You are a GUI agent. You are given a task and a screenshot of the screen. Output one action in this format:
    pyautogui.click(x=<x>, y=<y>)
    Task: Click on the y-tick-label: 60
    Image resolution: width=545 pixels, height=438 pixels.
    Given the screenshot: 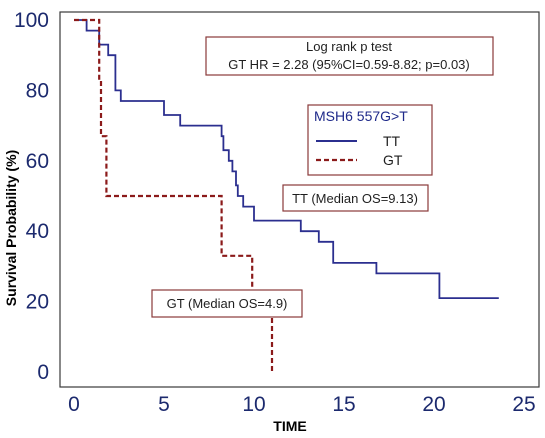 What is the action you would take?
    pyautogui.click(x=37, y=161)
    